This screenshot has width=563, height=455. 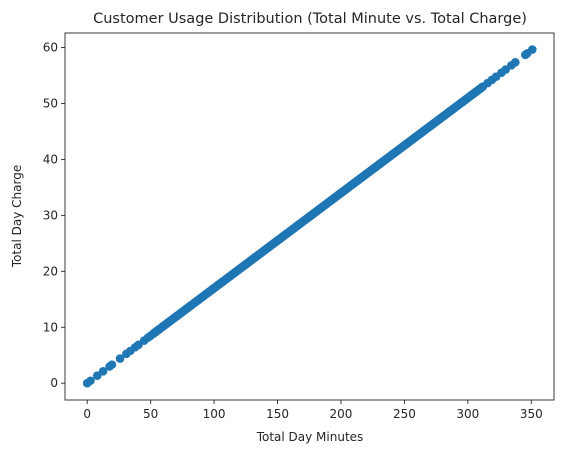 I want to click on x-tick-label: 350, so click(x=531, y=414).